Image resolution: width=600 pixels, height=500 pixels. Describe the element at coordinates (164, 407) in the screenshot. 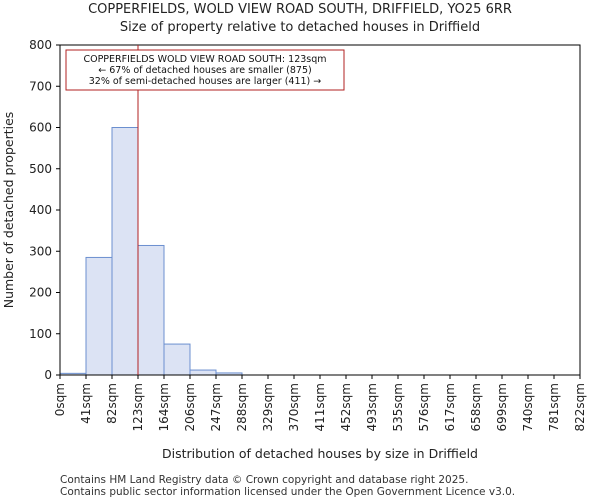

I see `x-tick-label: 164sqm` at that location.